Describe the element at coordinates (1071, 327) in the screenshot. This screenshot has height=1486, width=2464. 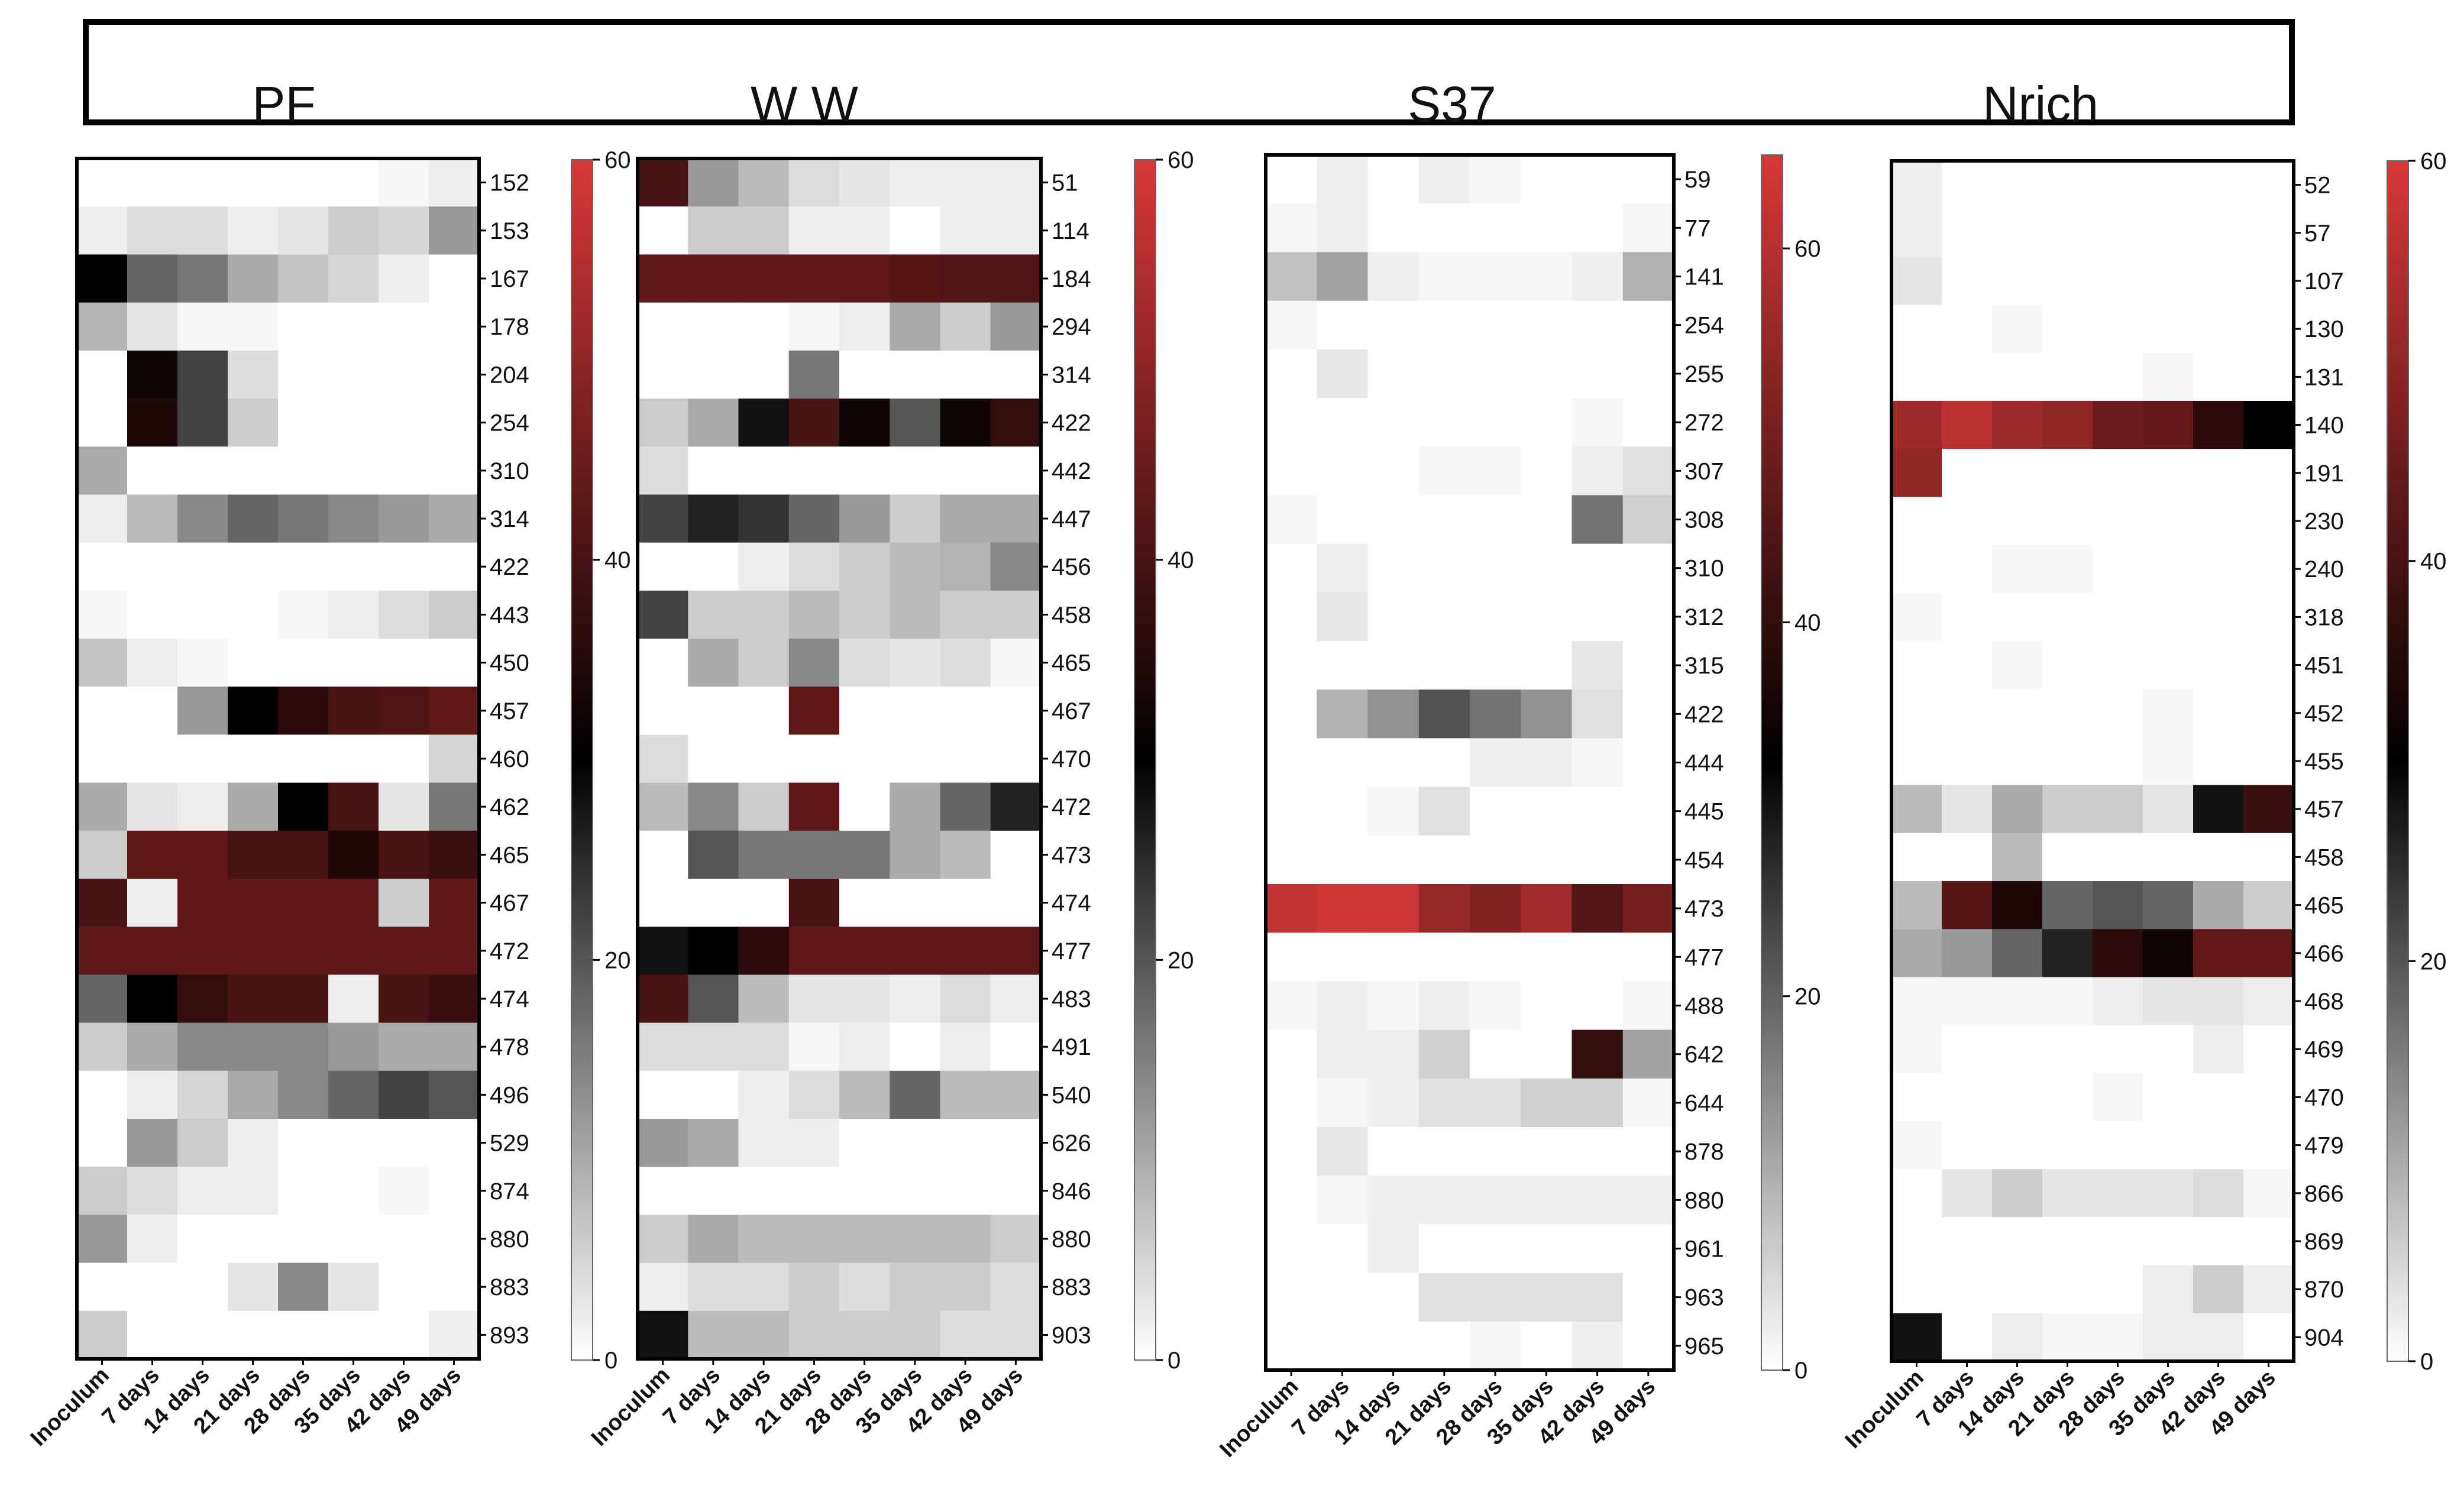
I see `row-label-ww-294: 294` at that location.